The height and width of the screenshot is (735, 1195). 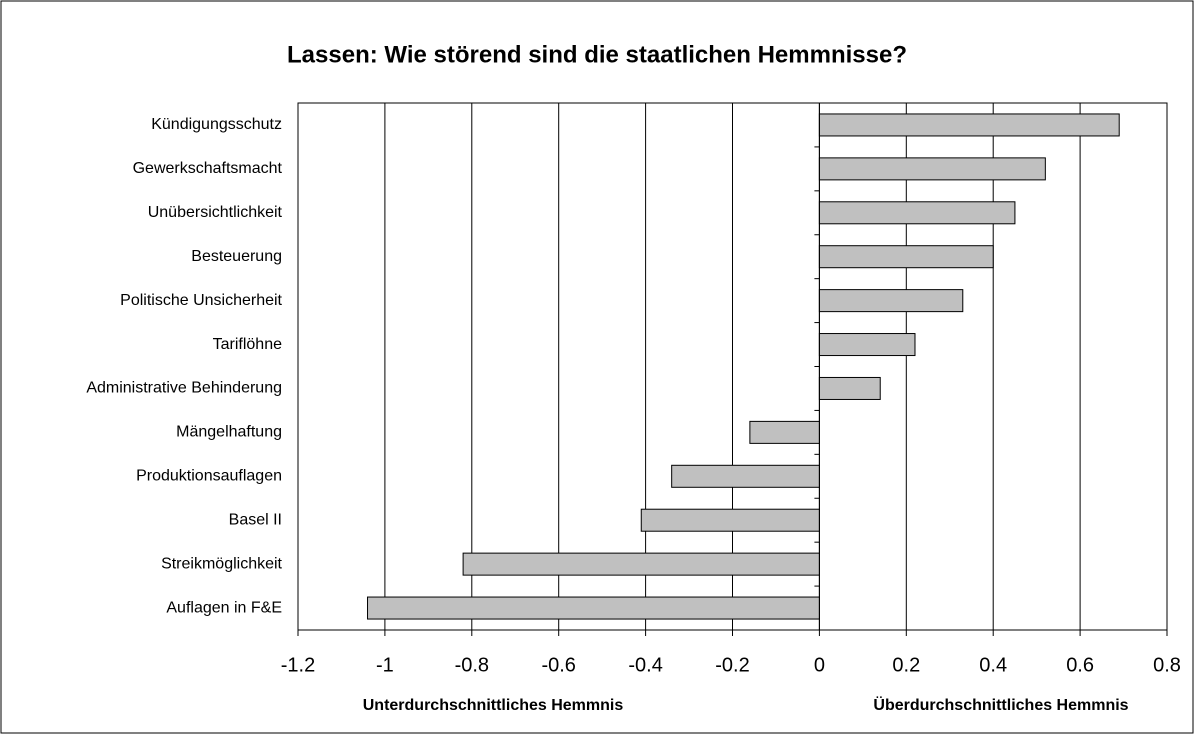 I want to click on annotation: Unterdurchschnittliches Hemmnis, so click(x=493, y=705).